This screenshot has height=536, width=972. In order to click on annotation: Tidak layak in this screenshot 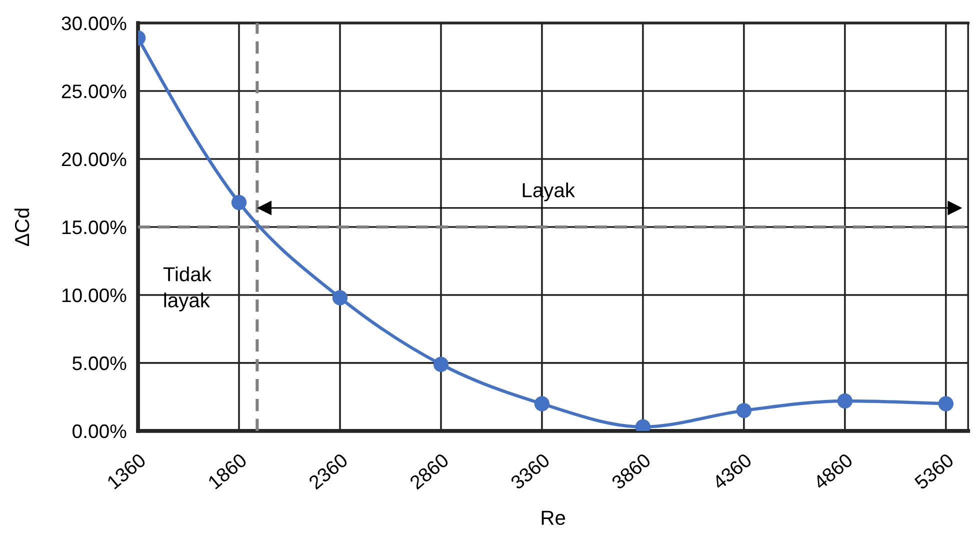, I will do `click(187, 289)`.